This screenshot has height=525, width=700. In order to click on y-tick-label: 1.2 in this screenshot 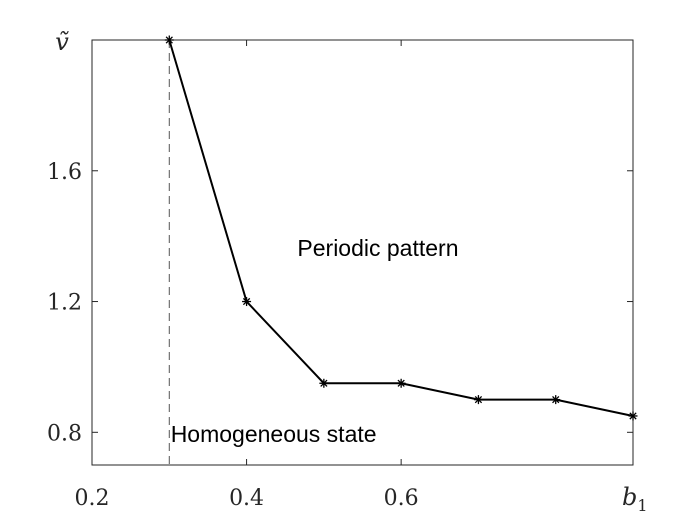, I will do `click(64, 303)`.